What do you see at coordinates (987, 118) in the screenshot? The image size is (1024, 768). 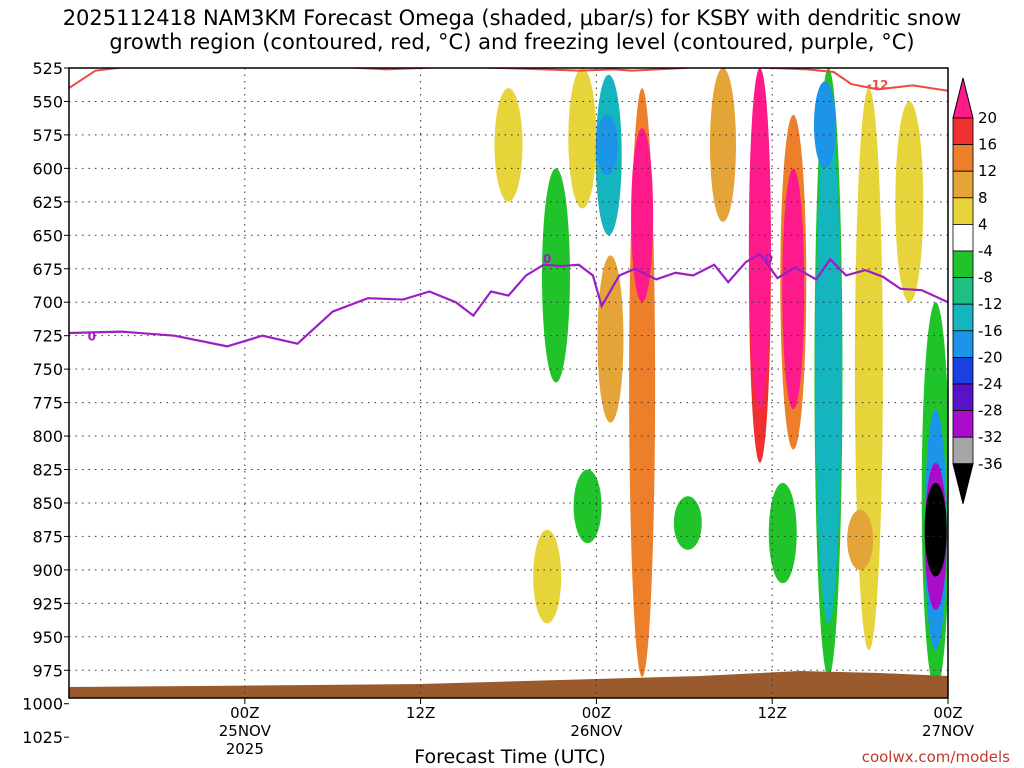 I see `colorbar-label: 20` at bounding box center [987, 118].